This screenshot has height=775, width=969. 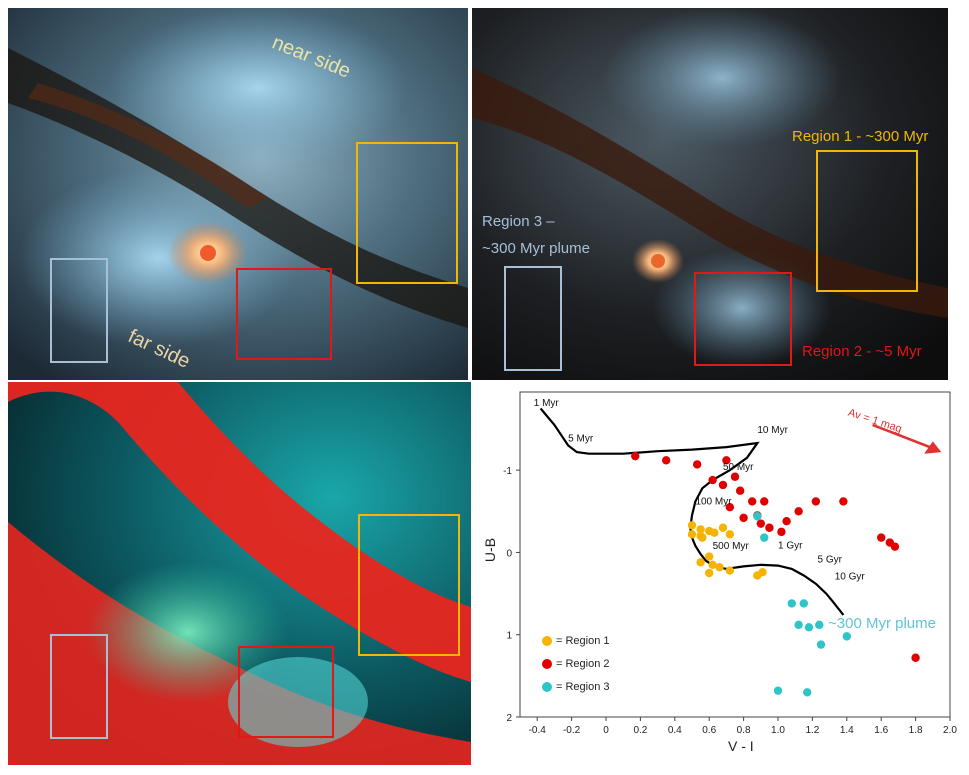 I want to click on av-arrow, so click(x=904, y=437).